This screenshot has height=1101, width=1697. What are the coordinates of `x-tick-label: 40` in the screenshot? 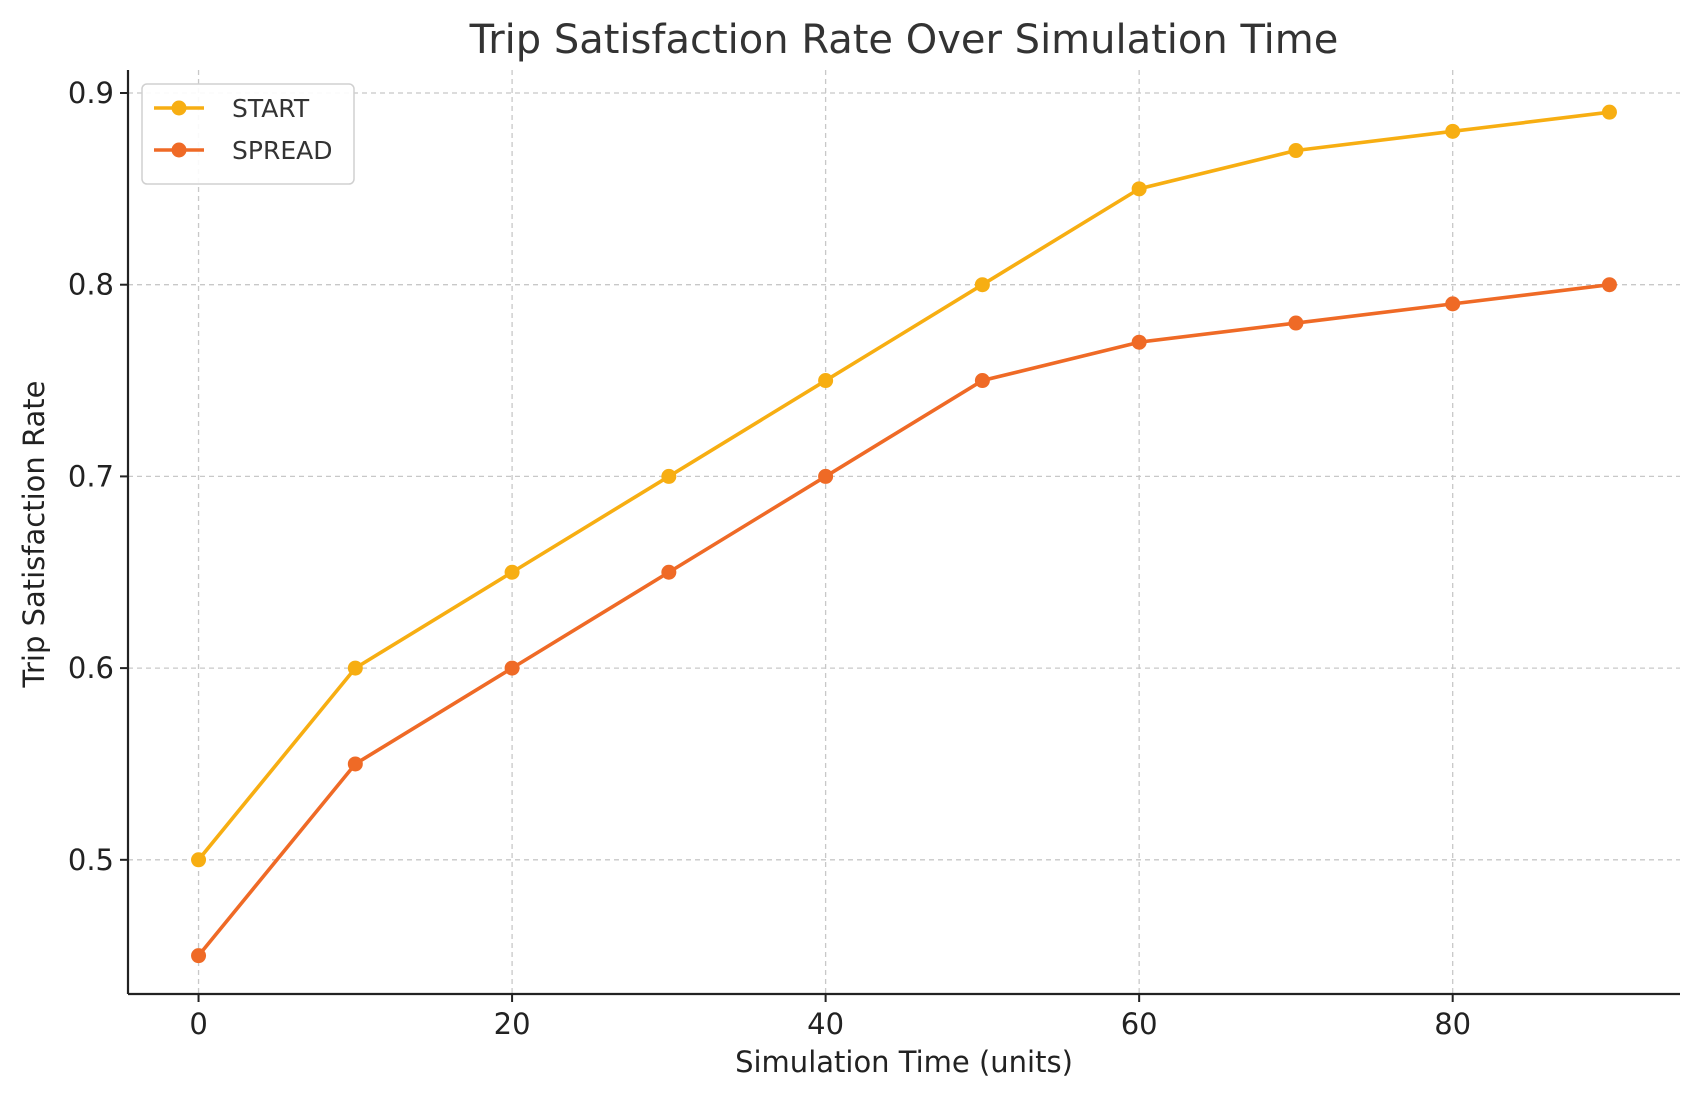 It's located at (825, 1024).